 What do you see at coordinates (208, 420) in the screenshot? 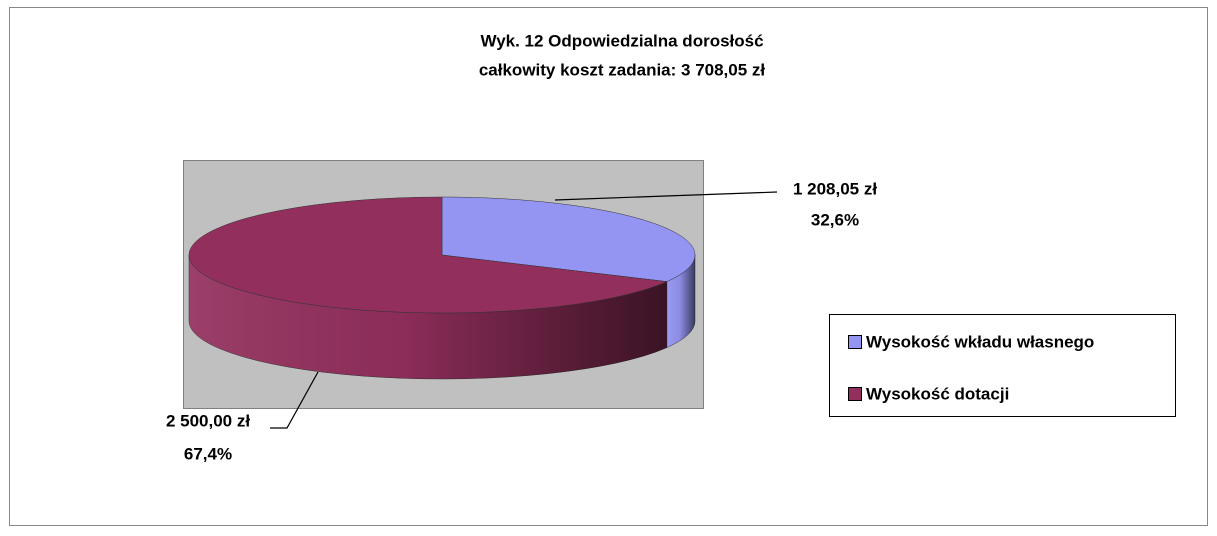
I see `data-label: 2 500,00 zł` at bounding box center [208, 420].